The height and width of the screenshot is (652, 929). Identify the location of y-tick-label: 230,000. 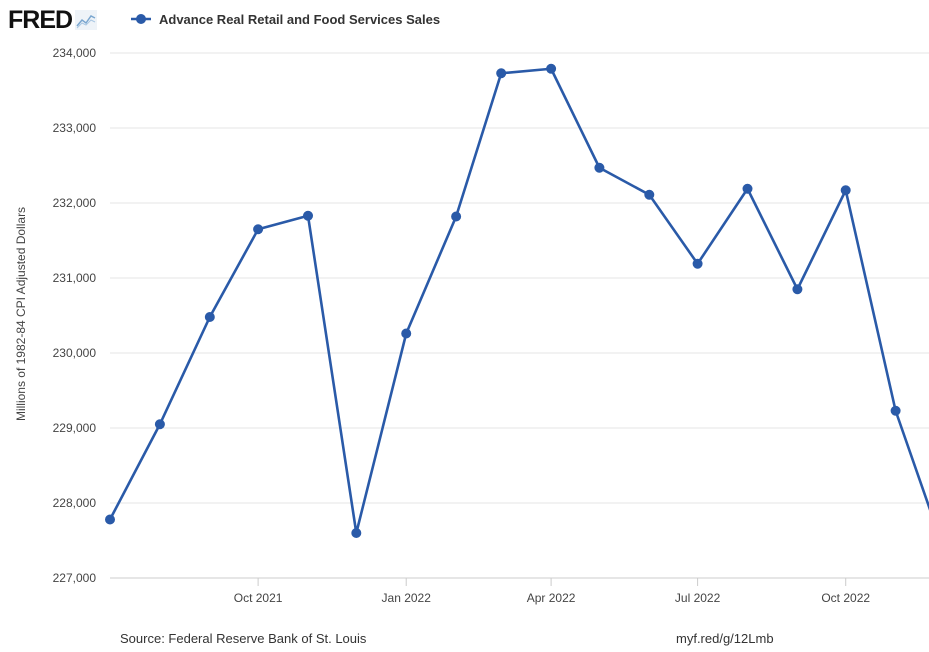
(75, 353).